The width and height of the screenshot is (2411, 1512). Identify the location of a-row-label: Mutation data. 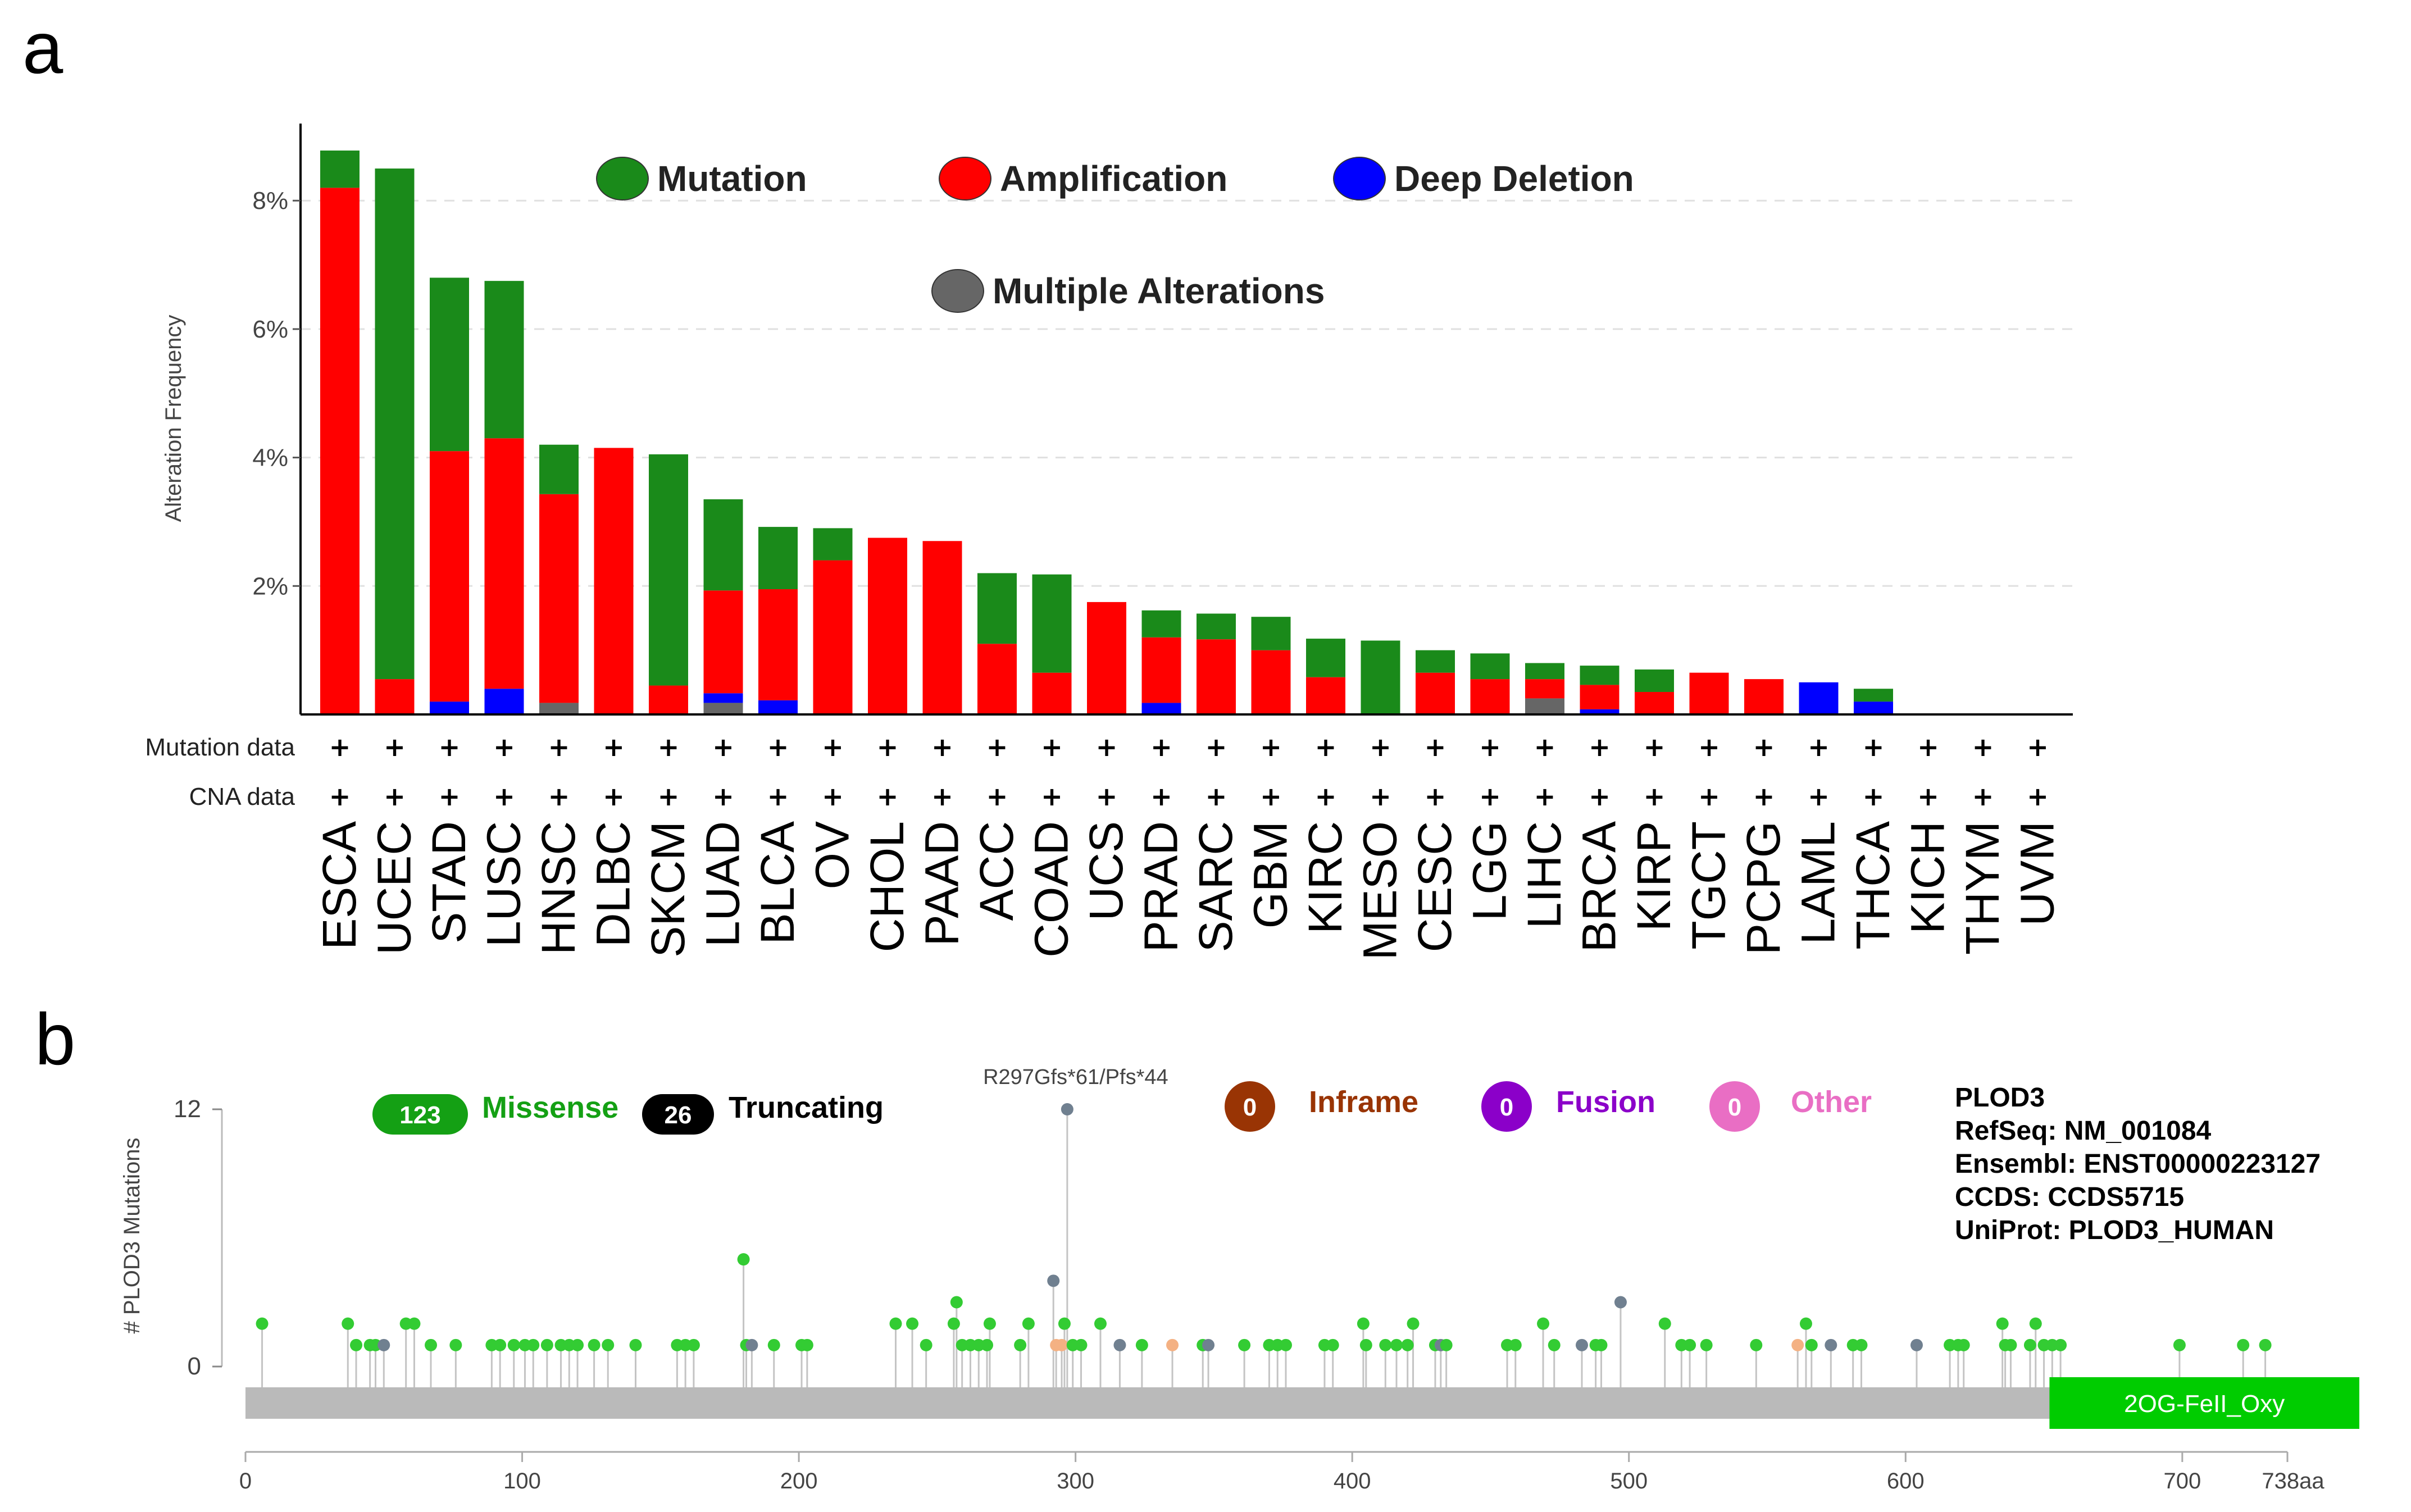
(220, 748).